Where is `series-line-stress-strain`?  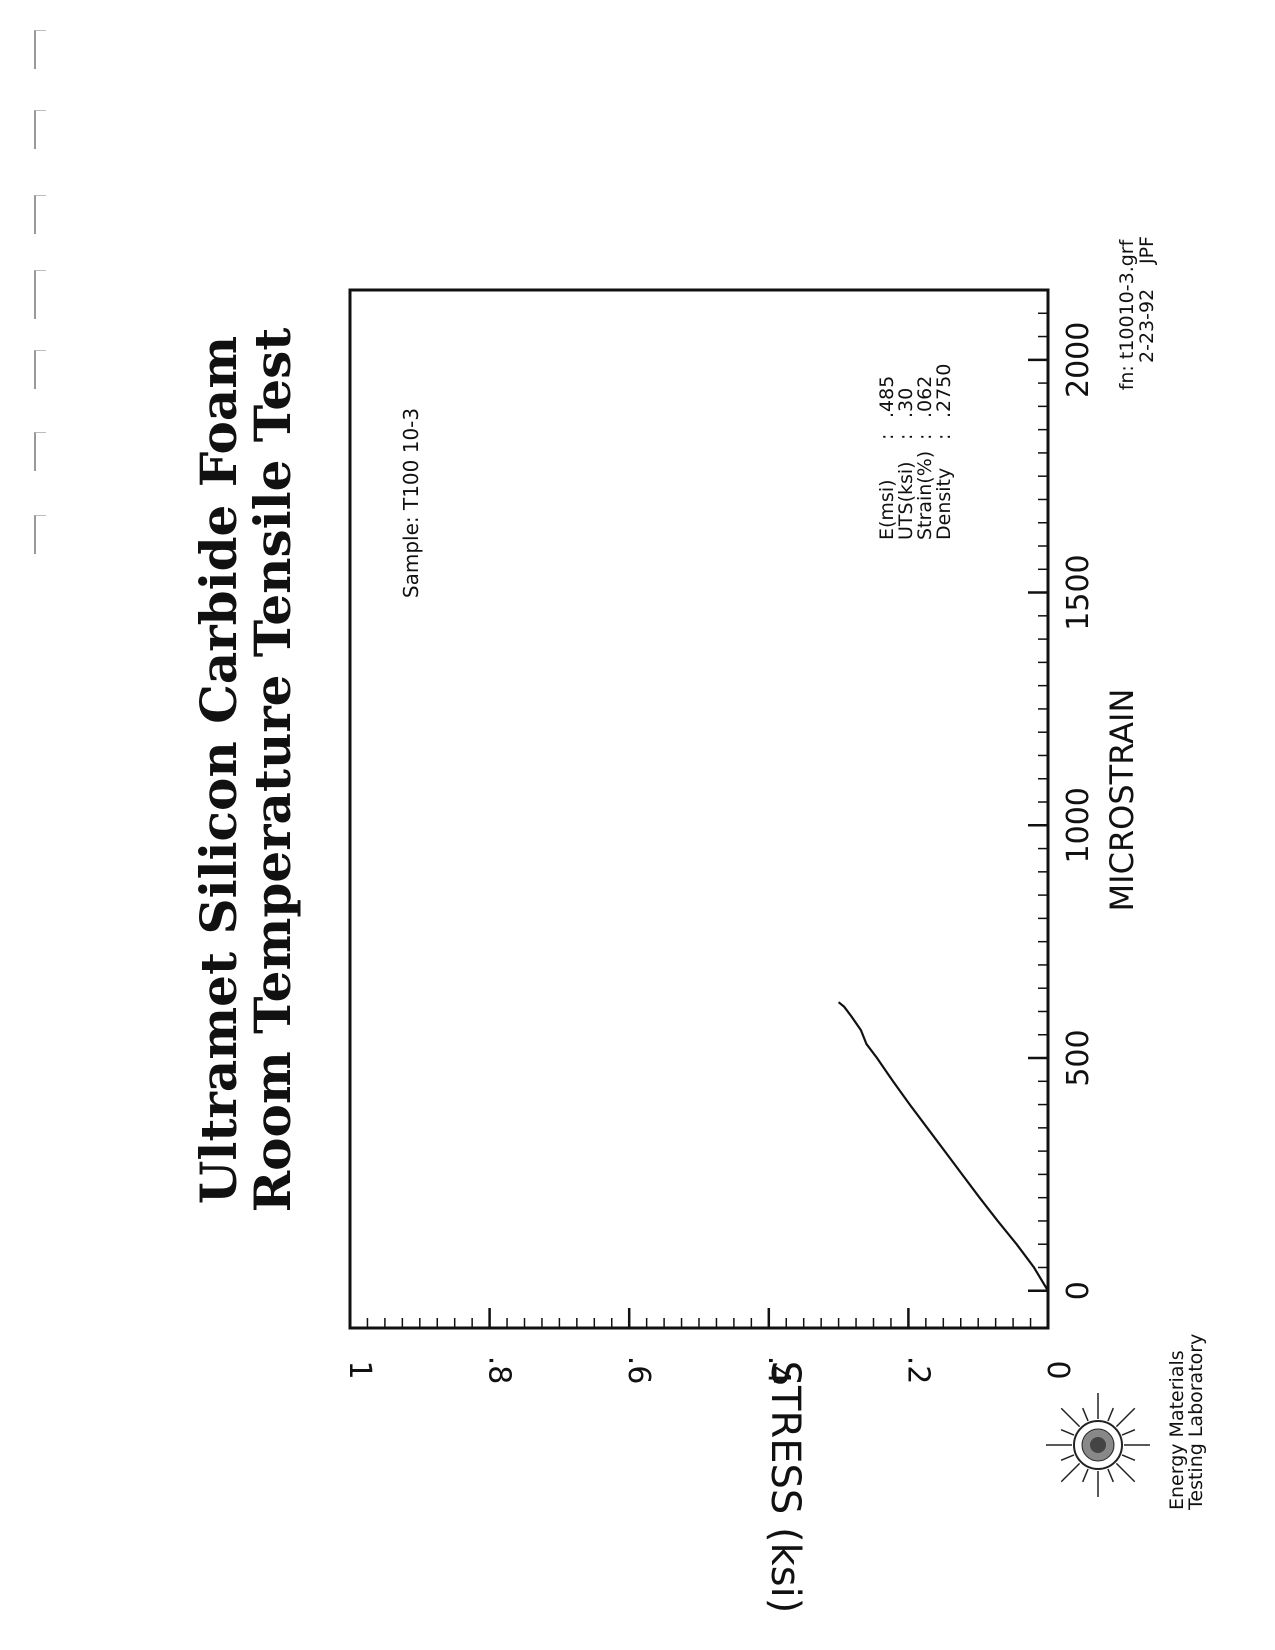 series-line-stress-strain is located at coordinates (943, 1146).